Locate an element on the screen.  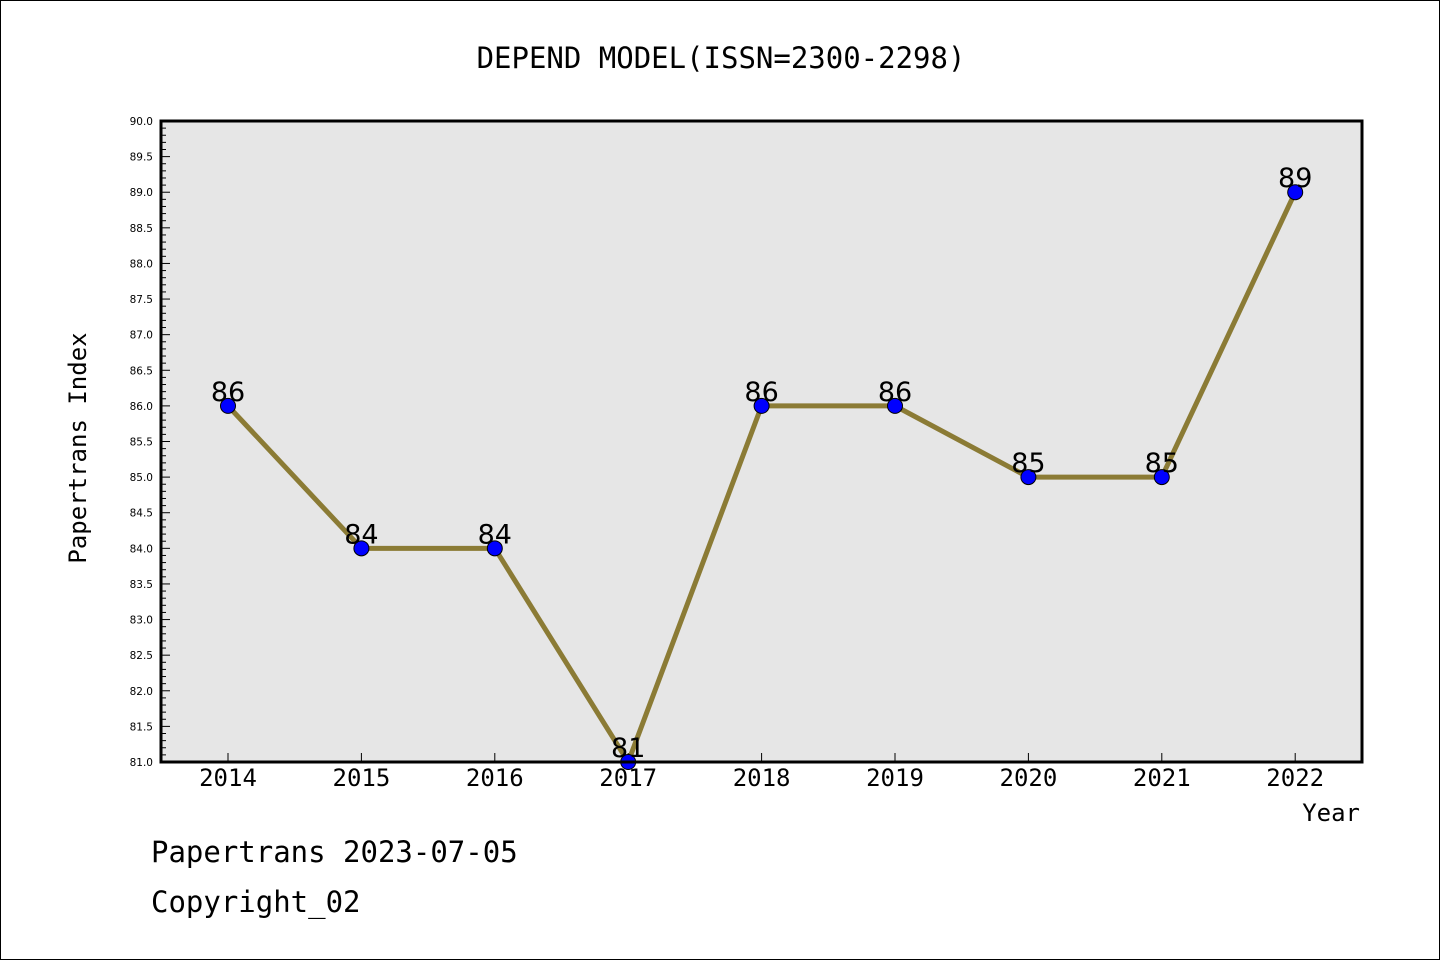
y-tick-label: 84.5 is located at coordinates (141, 514).